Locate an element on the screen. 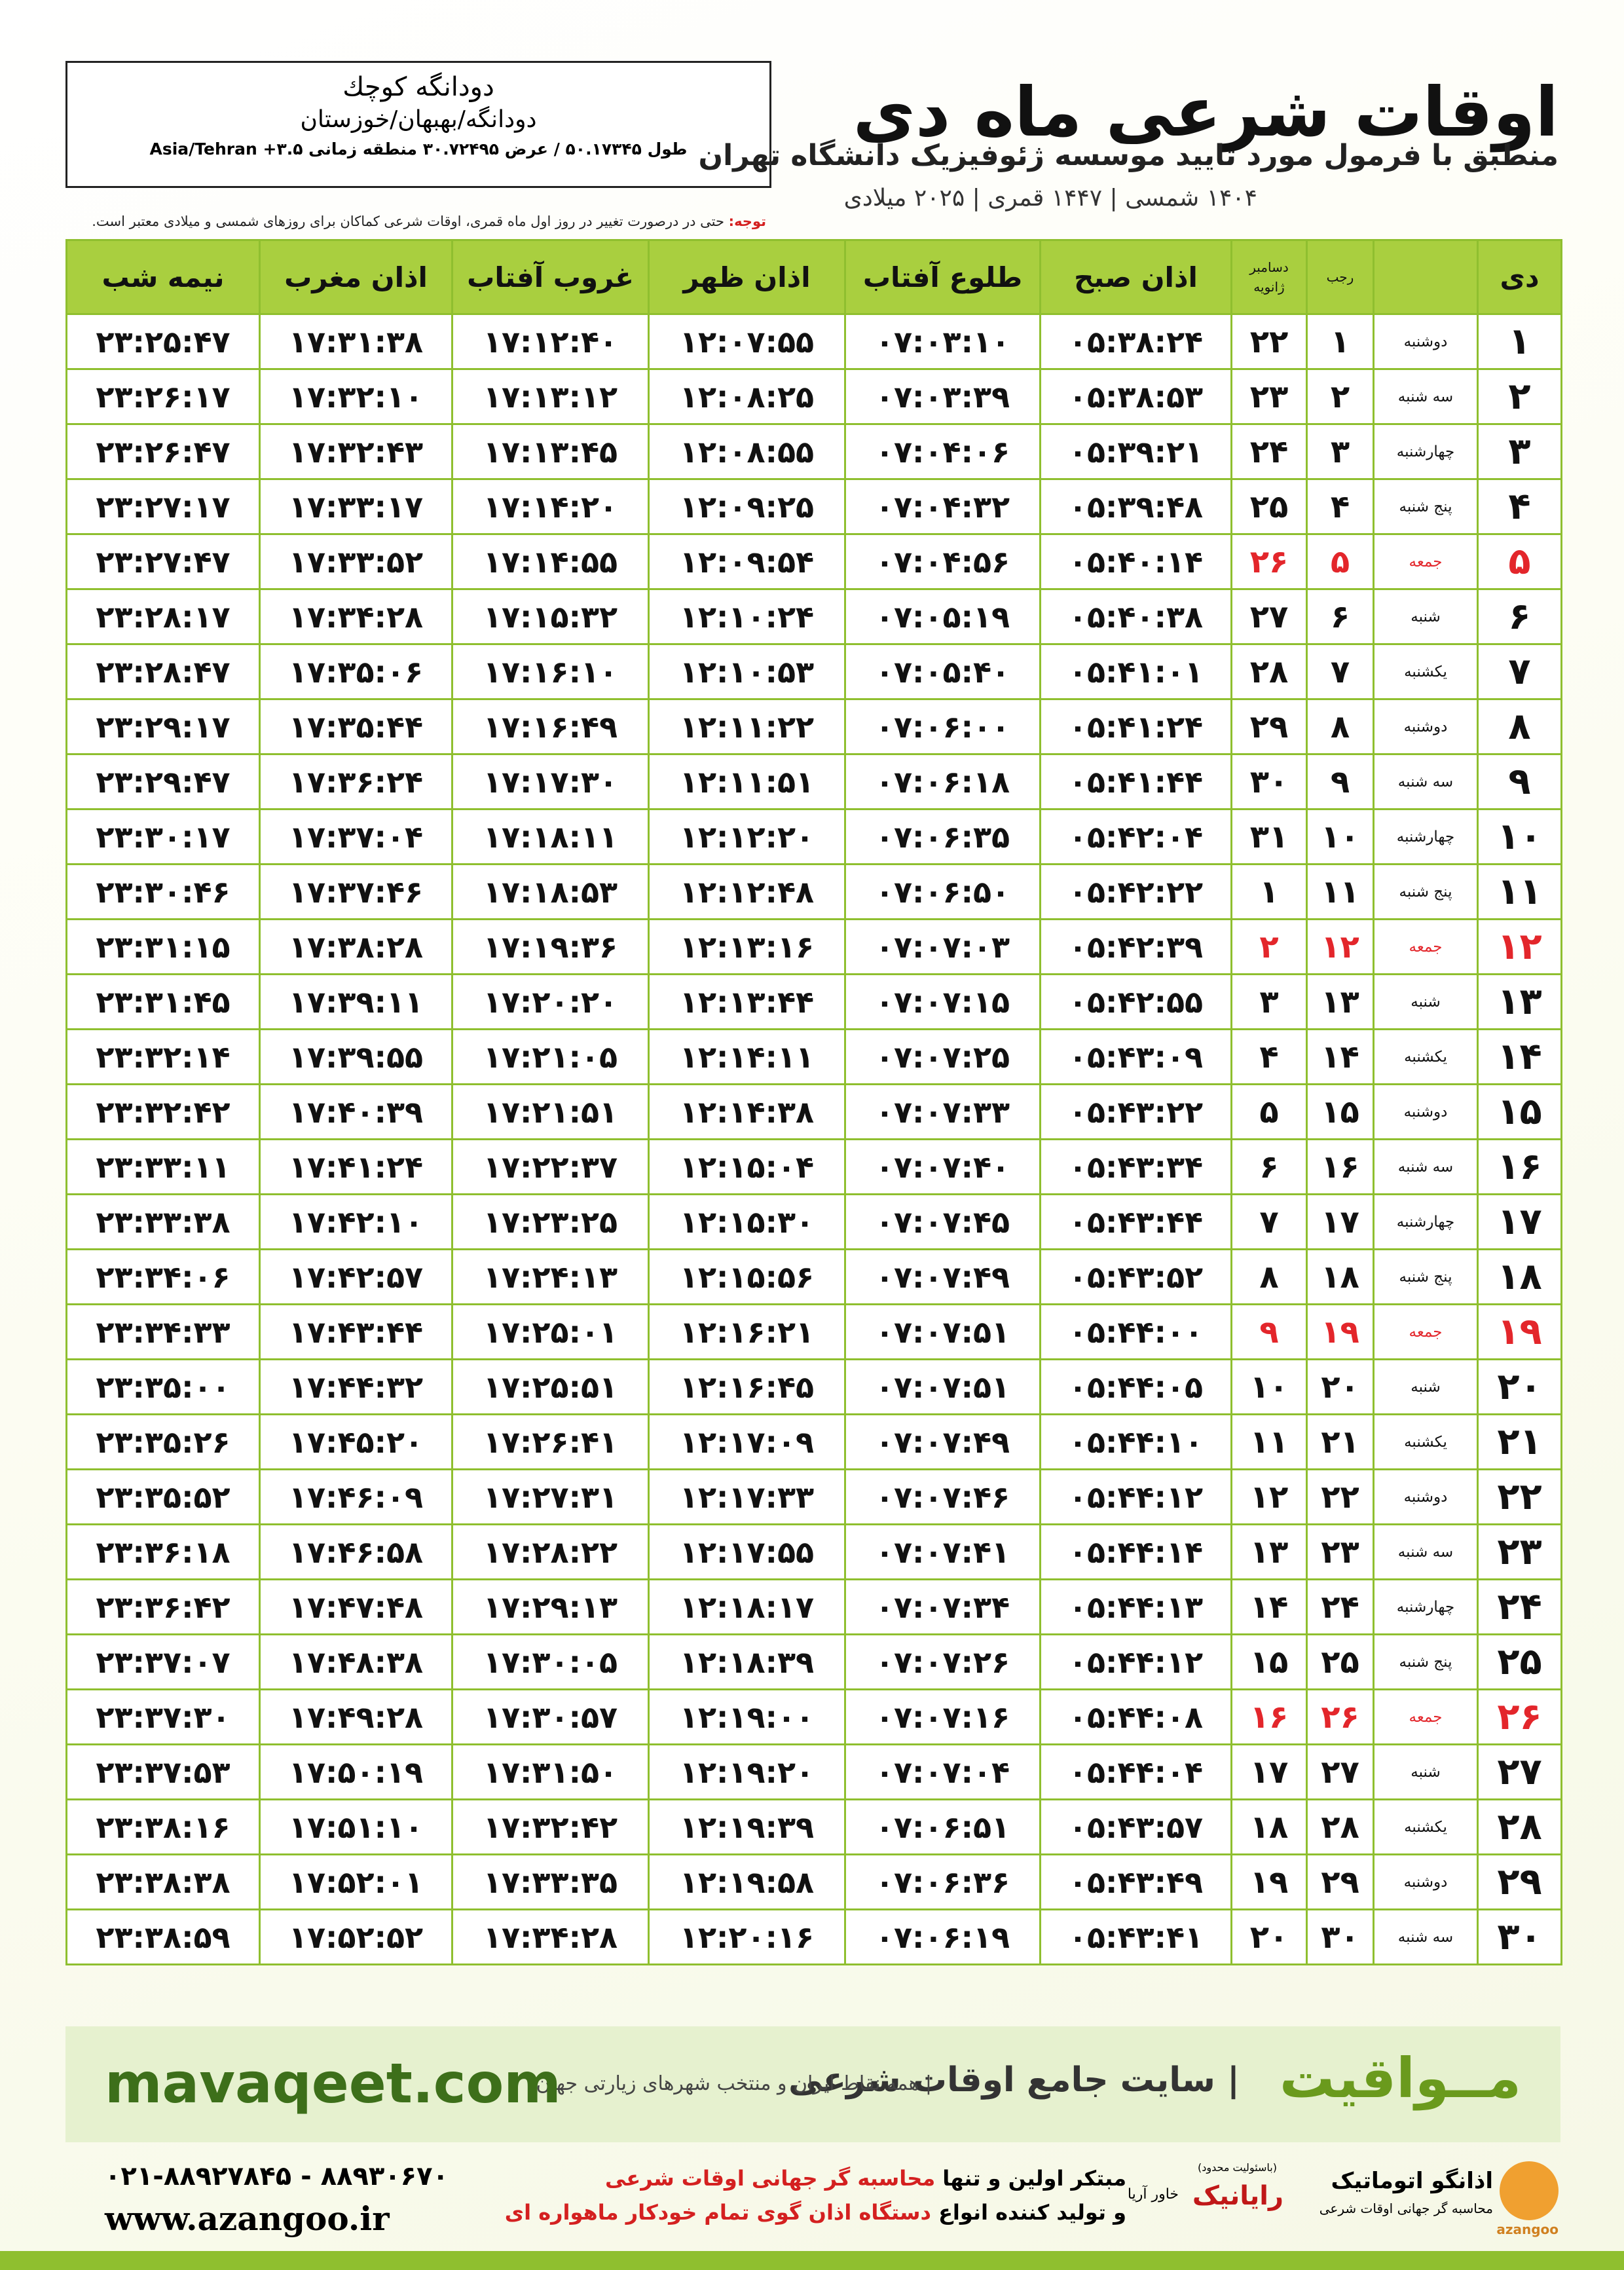 This screenshot has width=1624, height=2270. table-cell: ۱۷:۴۸:۳۸ is located at coordinates (356, 1661).